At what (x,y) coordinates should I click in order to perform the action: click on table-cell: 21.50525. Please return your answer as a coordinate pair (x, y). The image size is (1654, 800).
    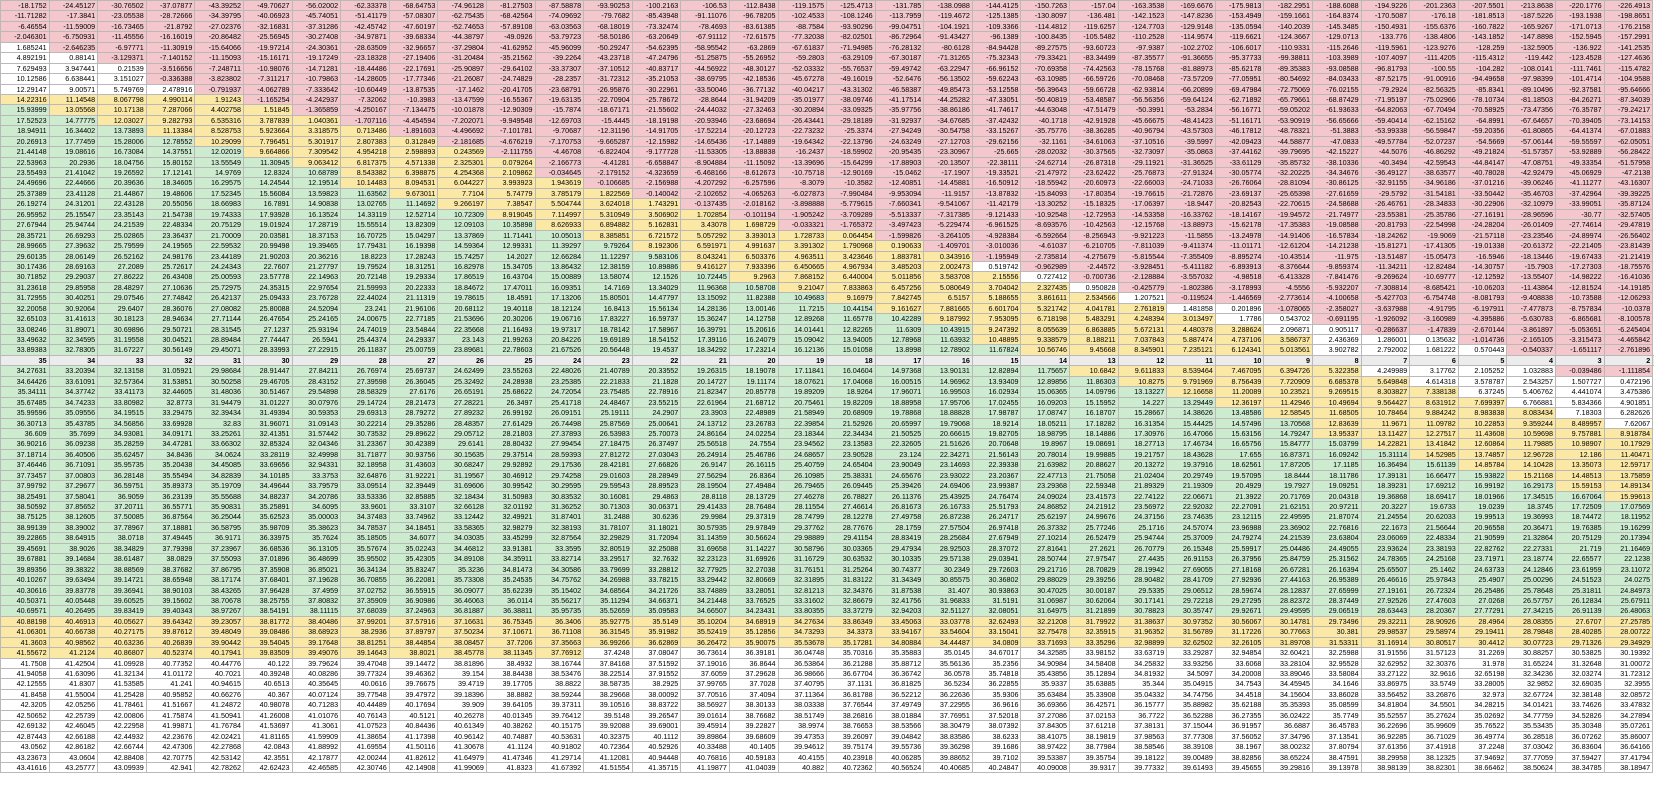
    Looking at the image, I should click on (899, 433).